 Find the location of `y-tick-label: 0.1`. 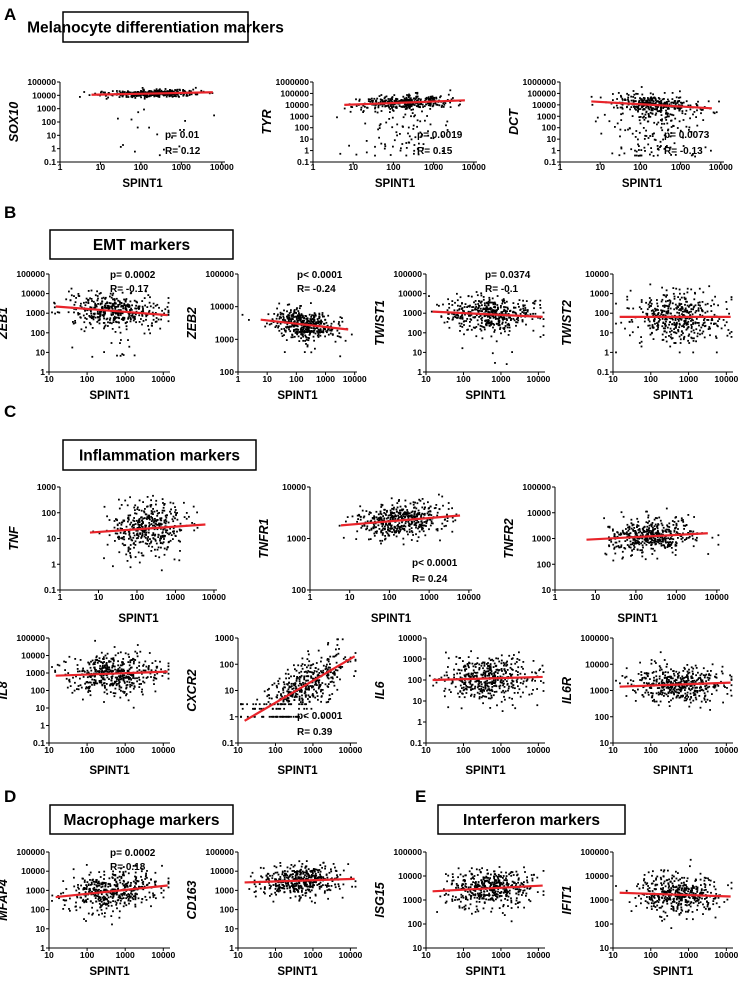

y-tick-label: 0.1 is located at coordinates (50, 162).